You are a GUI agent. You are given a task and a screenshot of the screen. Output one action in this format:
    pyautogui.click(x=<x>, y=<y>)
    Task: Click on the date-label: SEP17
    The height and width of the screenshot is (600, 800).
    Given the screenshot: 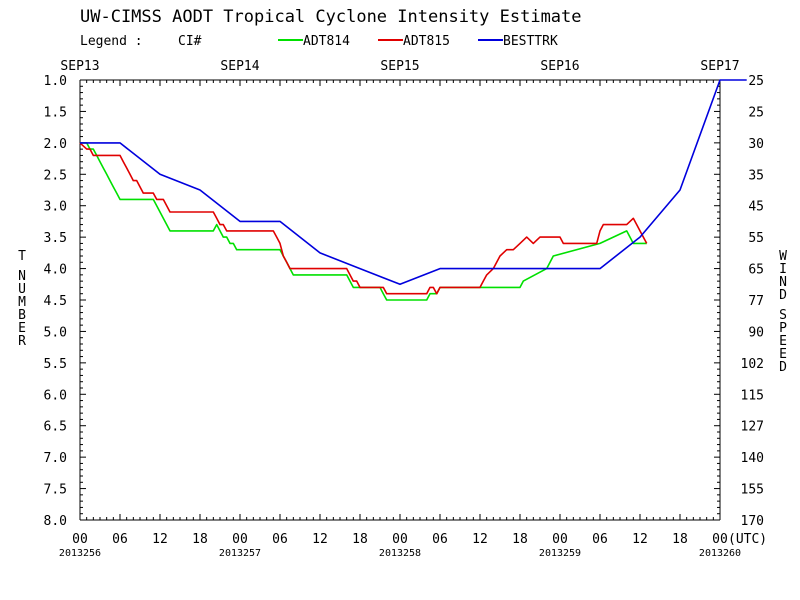 What is the action you would take?
    pyautogui.click(x=719, y=66)
    